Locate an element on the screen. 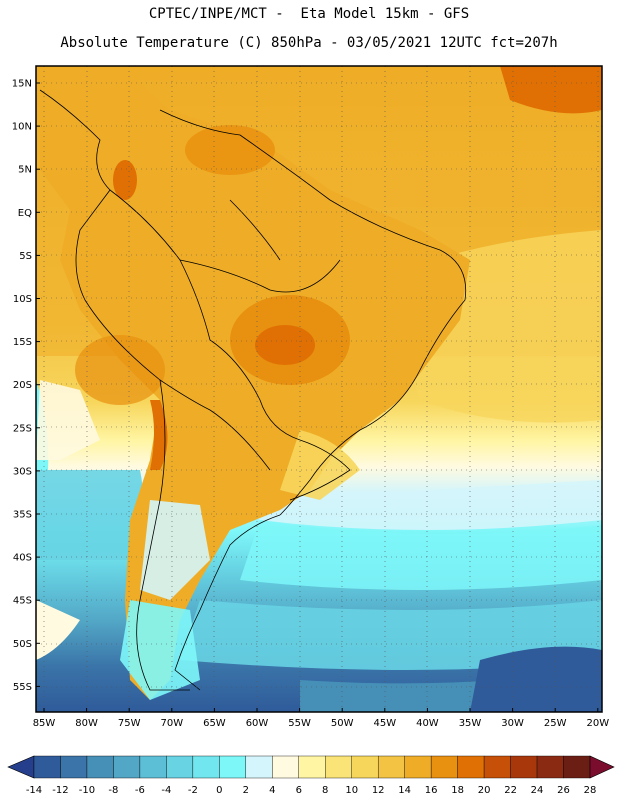 The width and height of the screenshot is (618, 800). lon-label: 60W is located at coordinates (257, 723).